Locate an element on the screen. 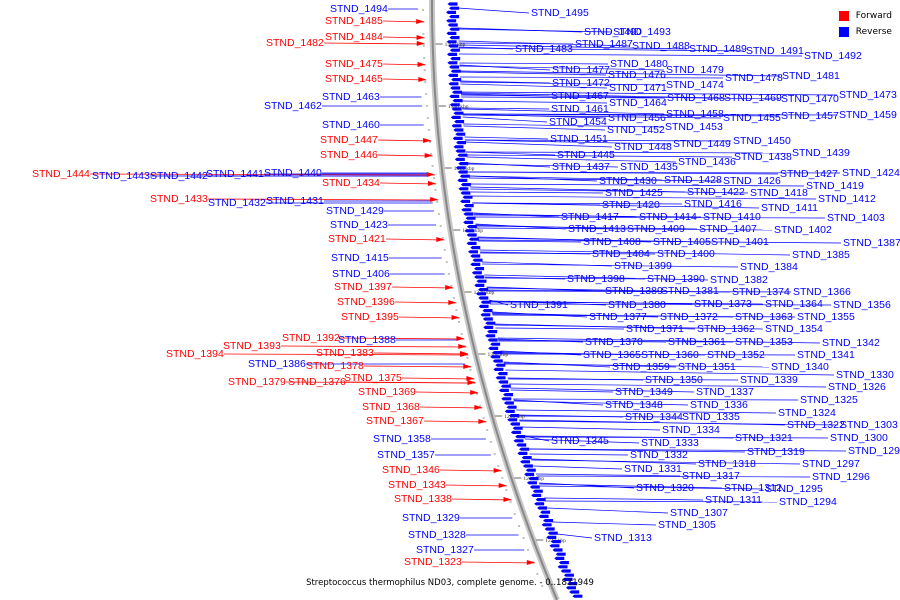  reverse-gene-label: STND_1490 is located at coordinates (613, 32).